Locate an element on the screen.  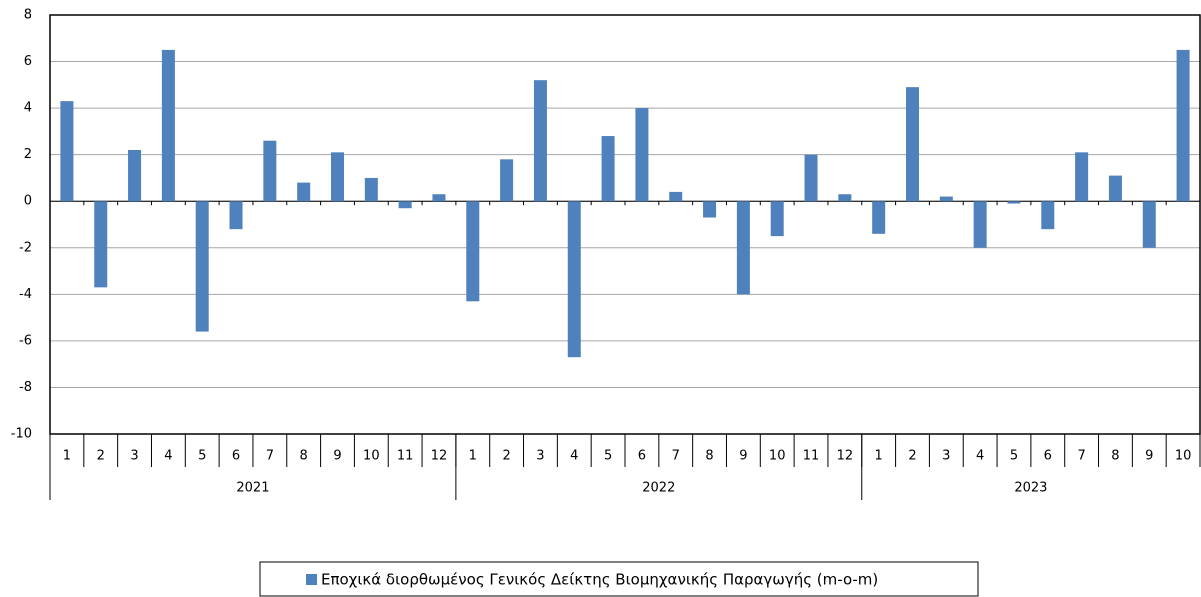
y-tick-label: -10 is located at coordinates (21, 434).